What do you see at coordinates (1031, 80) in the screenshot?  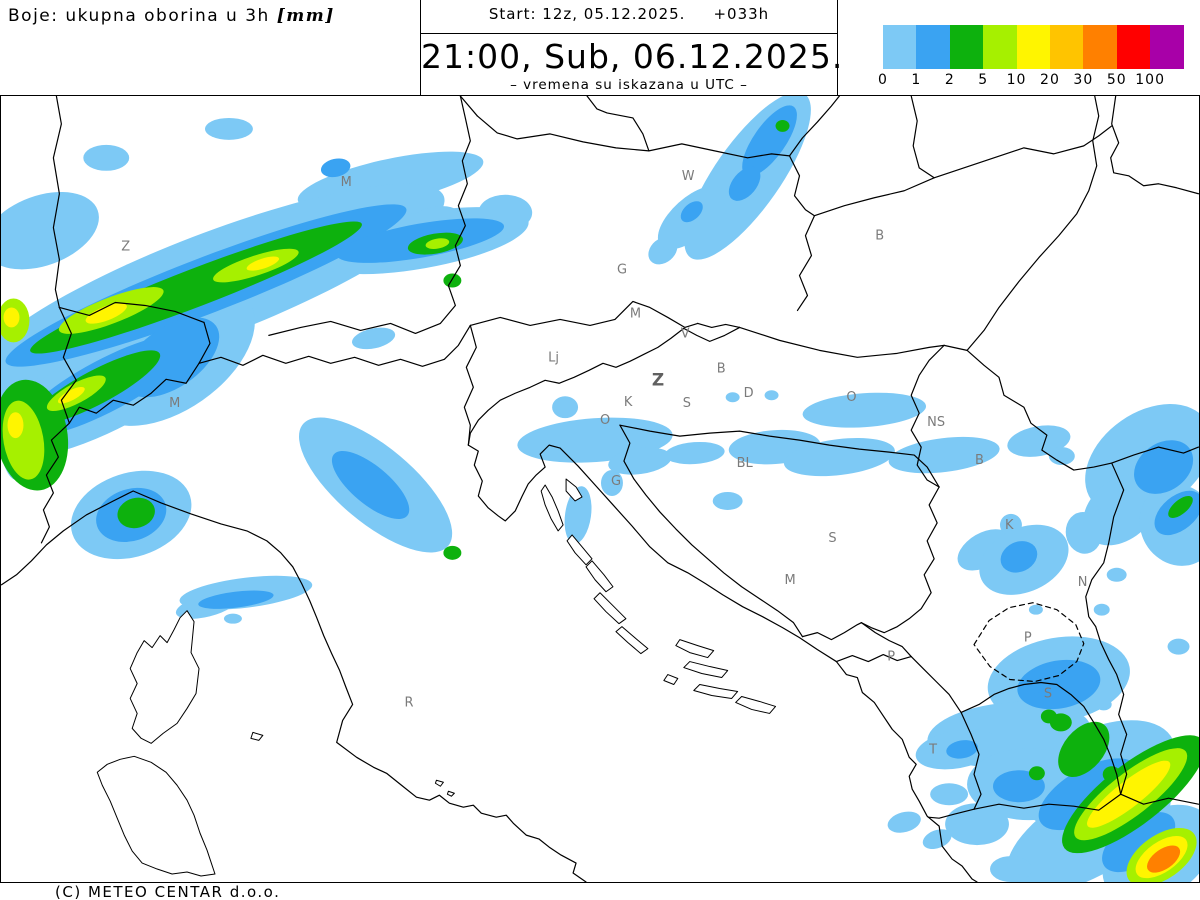 I see `legend-labels: 0 1 2 5 10 20 30 50 100` at bounding box center [1031, 80].